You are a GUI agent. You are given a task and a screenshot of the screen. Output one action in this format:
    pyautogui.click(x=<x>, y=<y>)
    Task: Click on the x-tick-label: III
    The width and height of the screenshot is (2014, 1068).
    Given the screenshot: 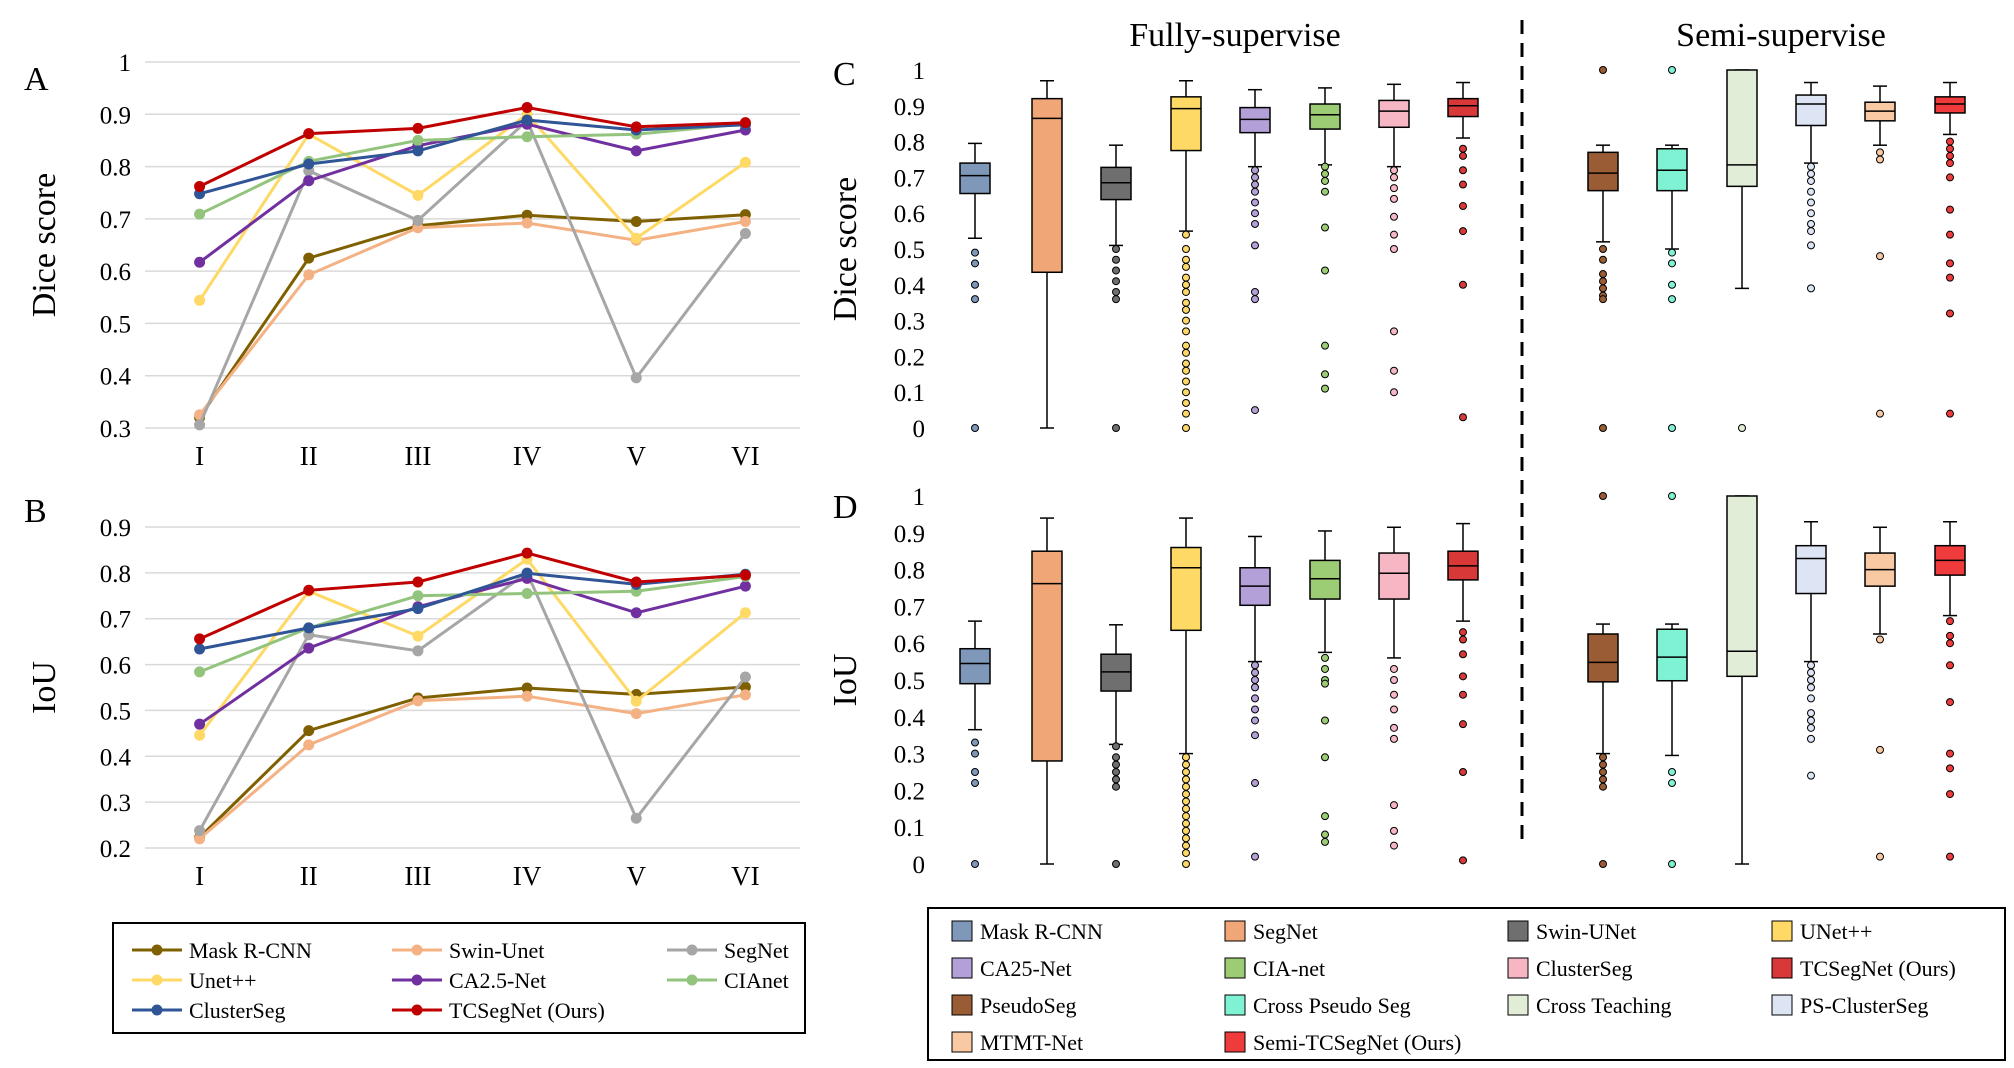 What is the action you would take?
    pyautogui.click(x=417, y=876)
    